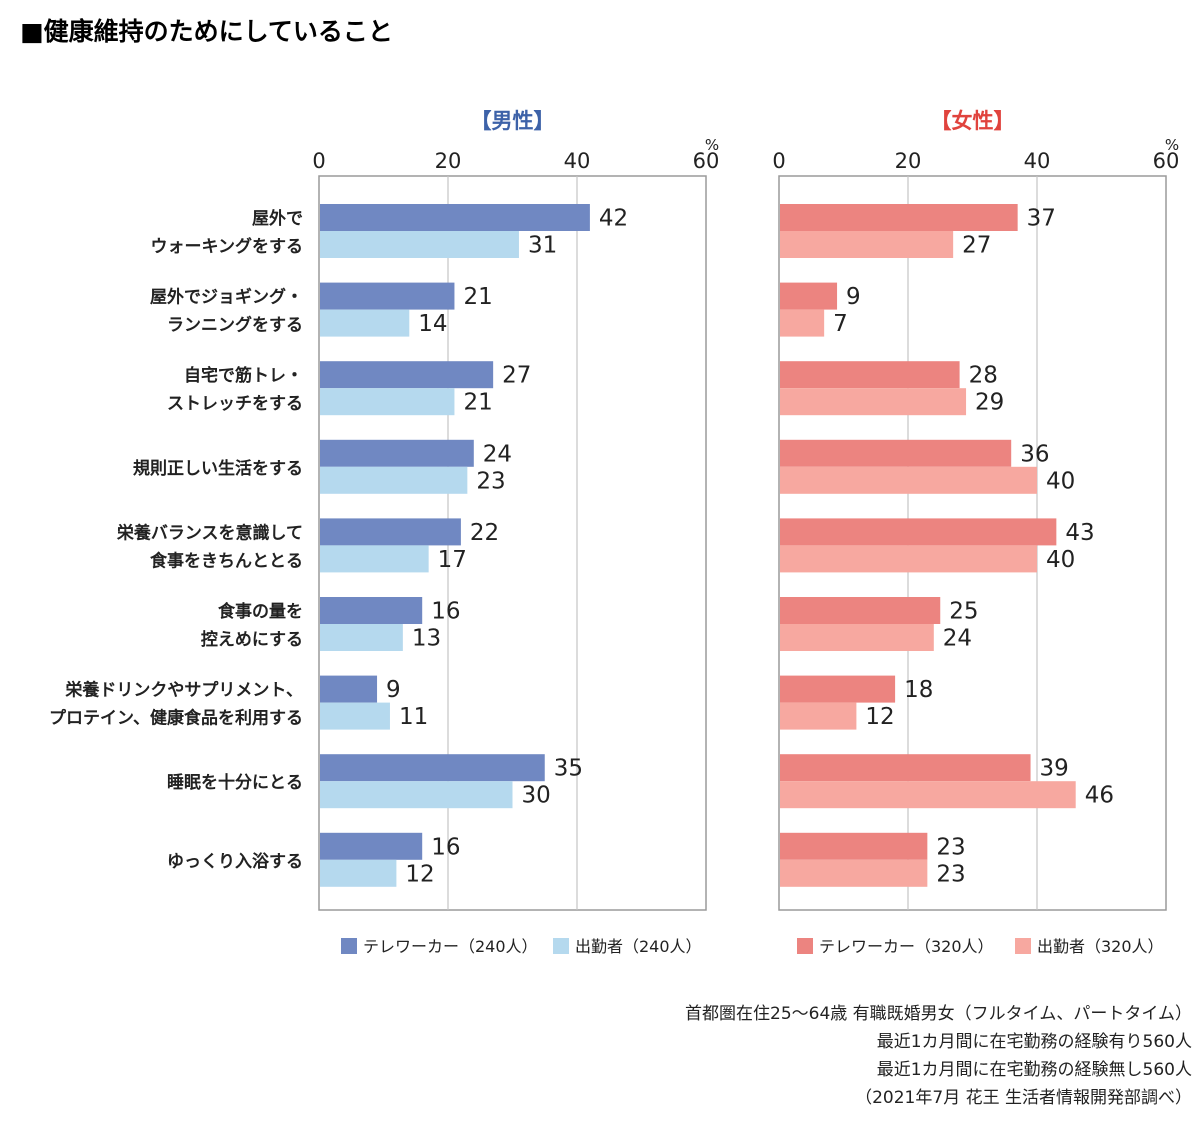 Image resolution: width=1200 pixels, height=1138 pixels. What do you see at coordinates (1023, 1098) in the screenshot?
I see `footnote: （2021年7月 花王 生活者情報開発部調べ）` at bounding box center [1023, 1098].